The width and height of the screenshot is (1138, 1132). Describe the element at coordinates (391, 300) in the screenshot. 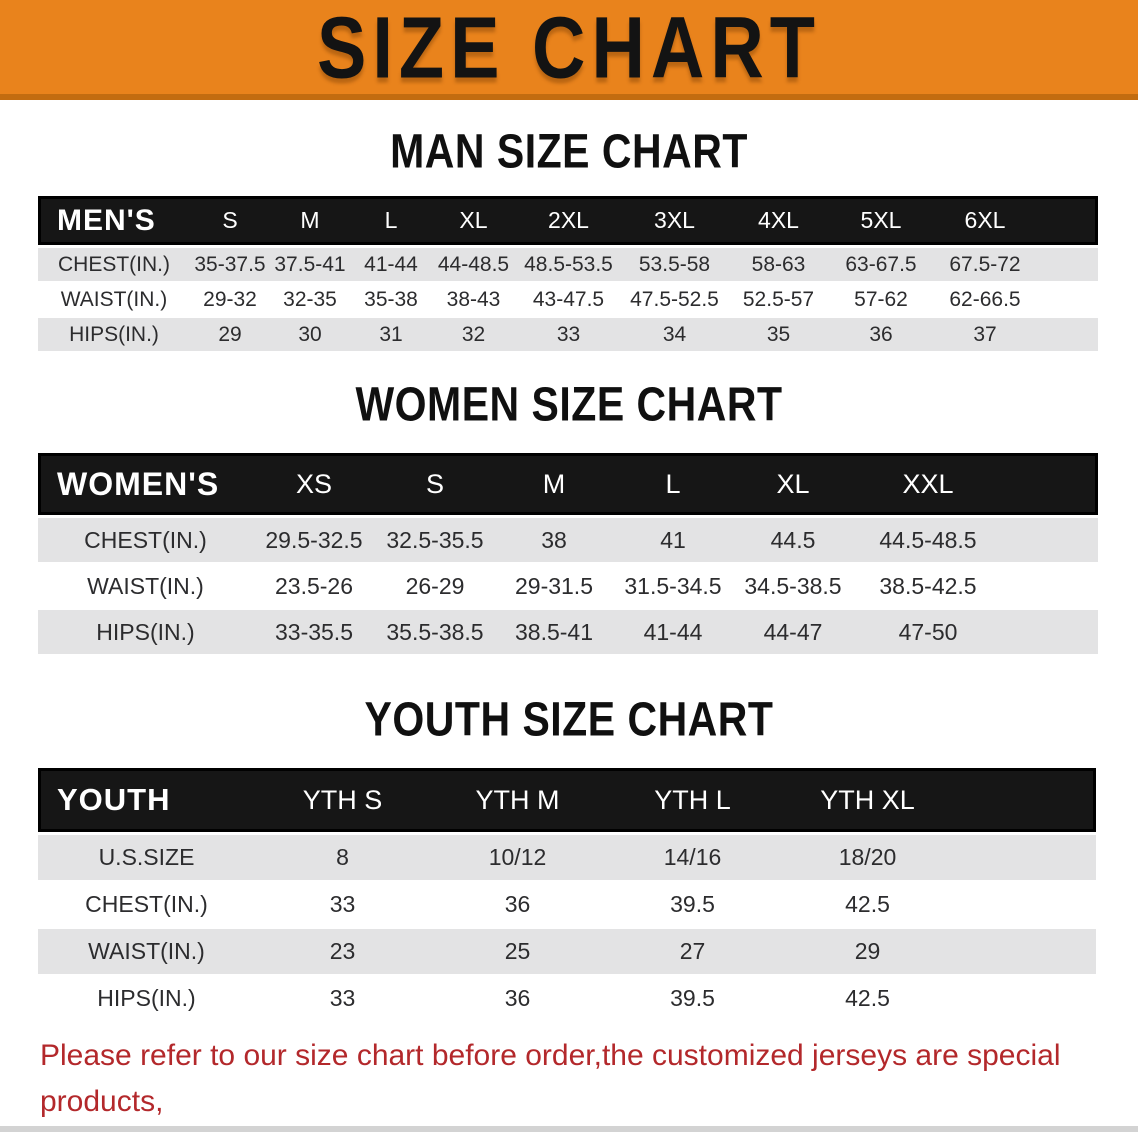

I see `size-cell: 35-38` at that location.